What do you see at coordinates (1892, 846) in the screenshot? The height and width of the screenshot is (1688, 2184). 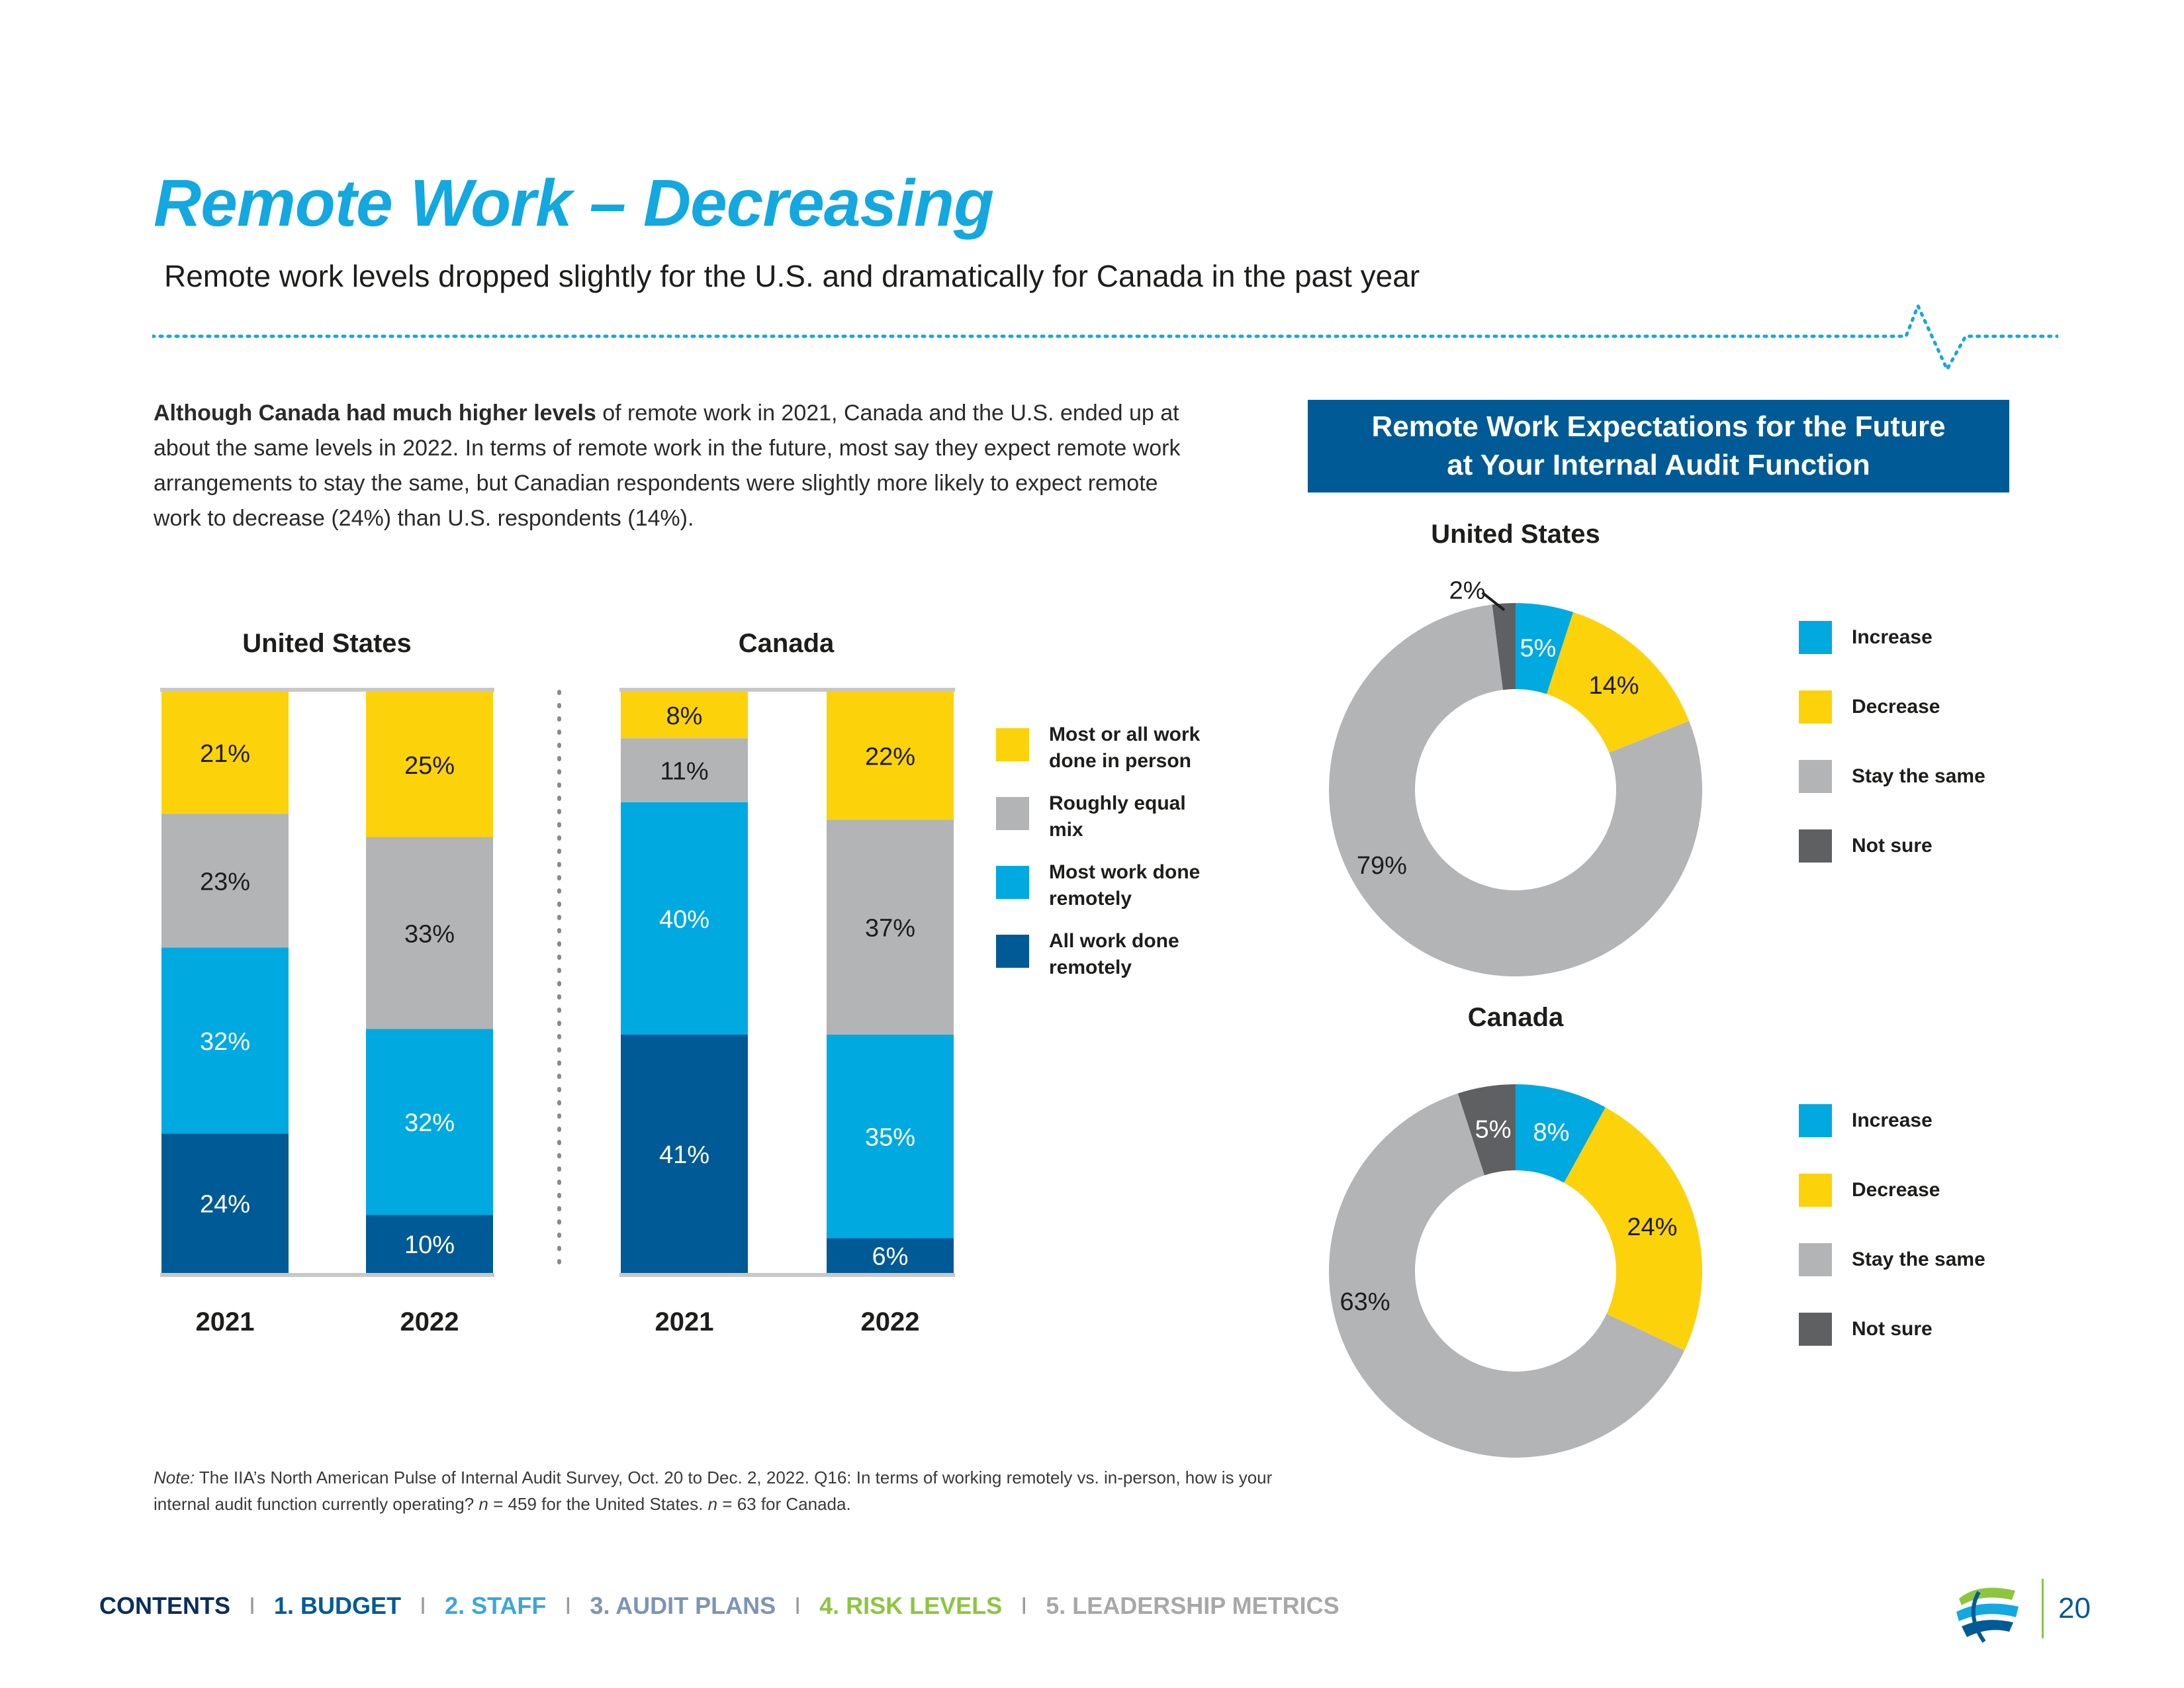 I see `pie-legend-label-us-3: Not sure` at bounding box center [1892, 846].